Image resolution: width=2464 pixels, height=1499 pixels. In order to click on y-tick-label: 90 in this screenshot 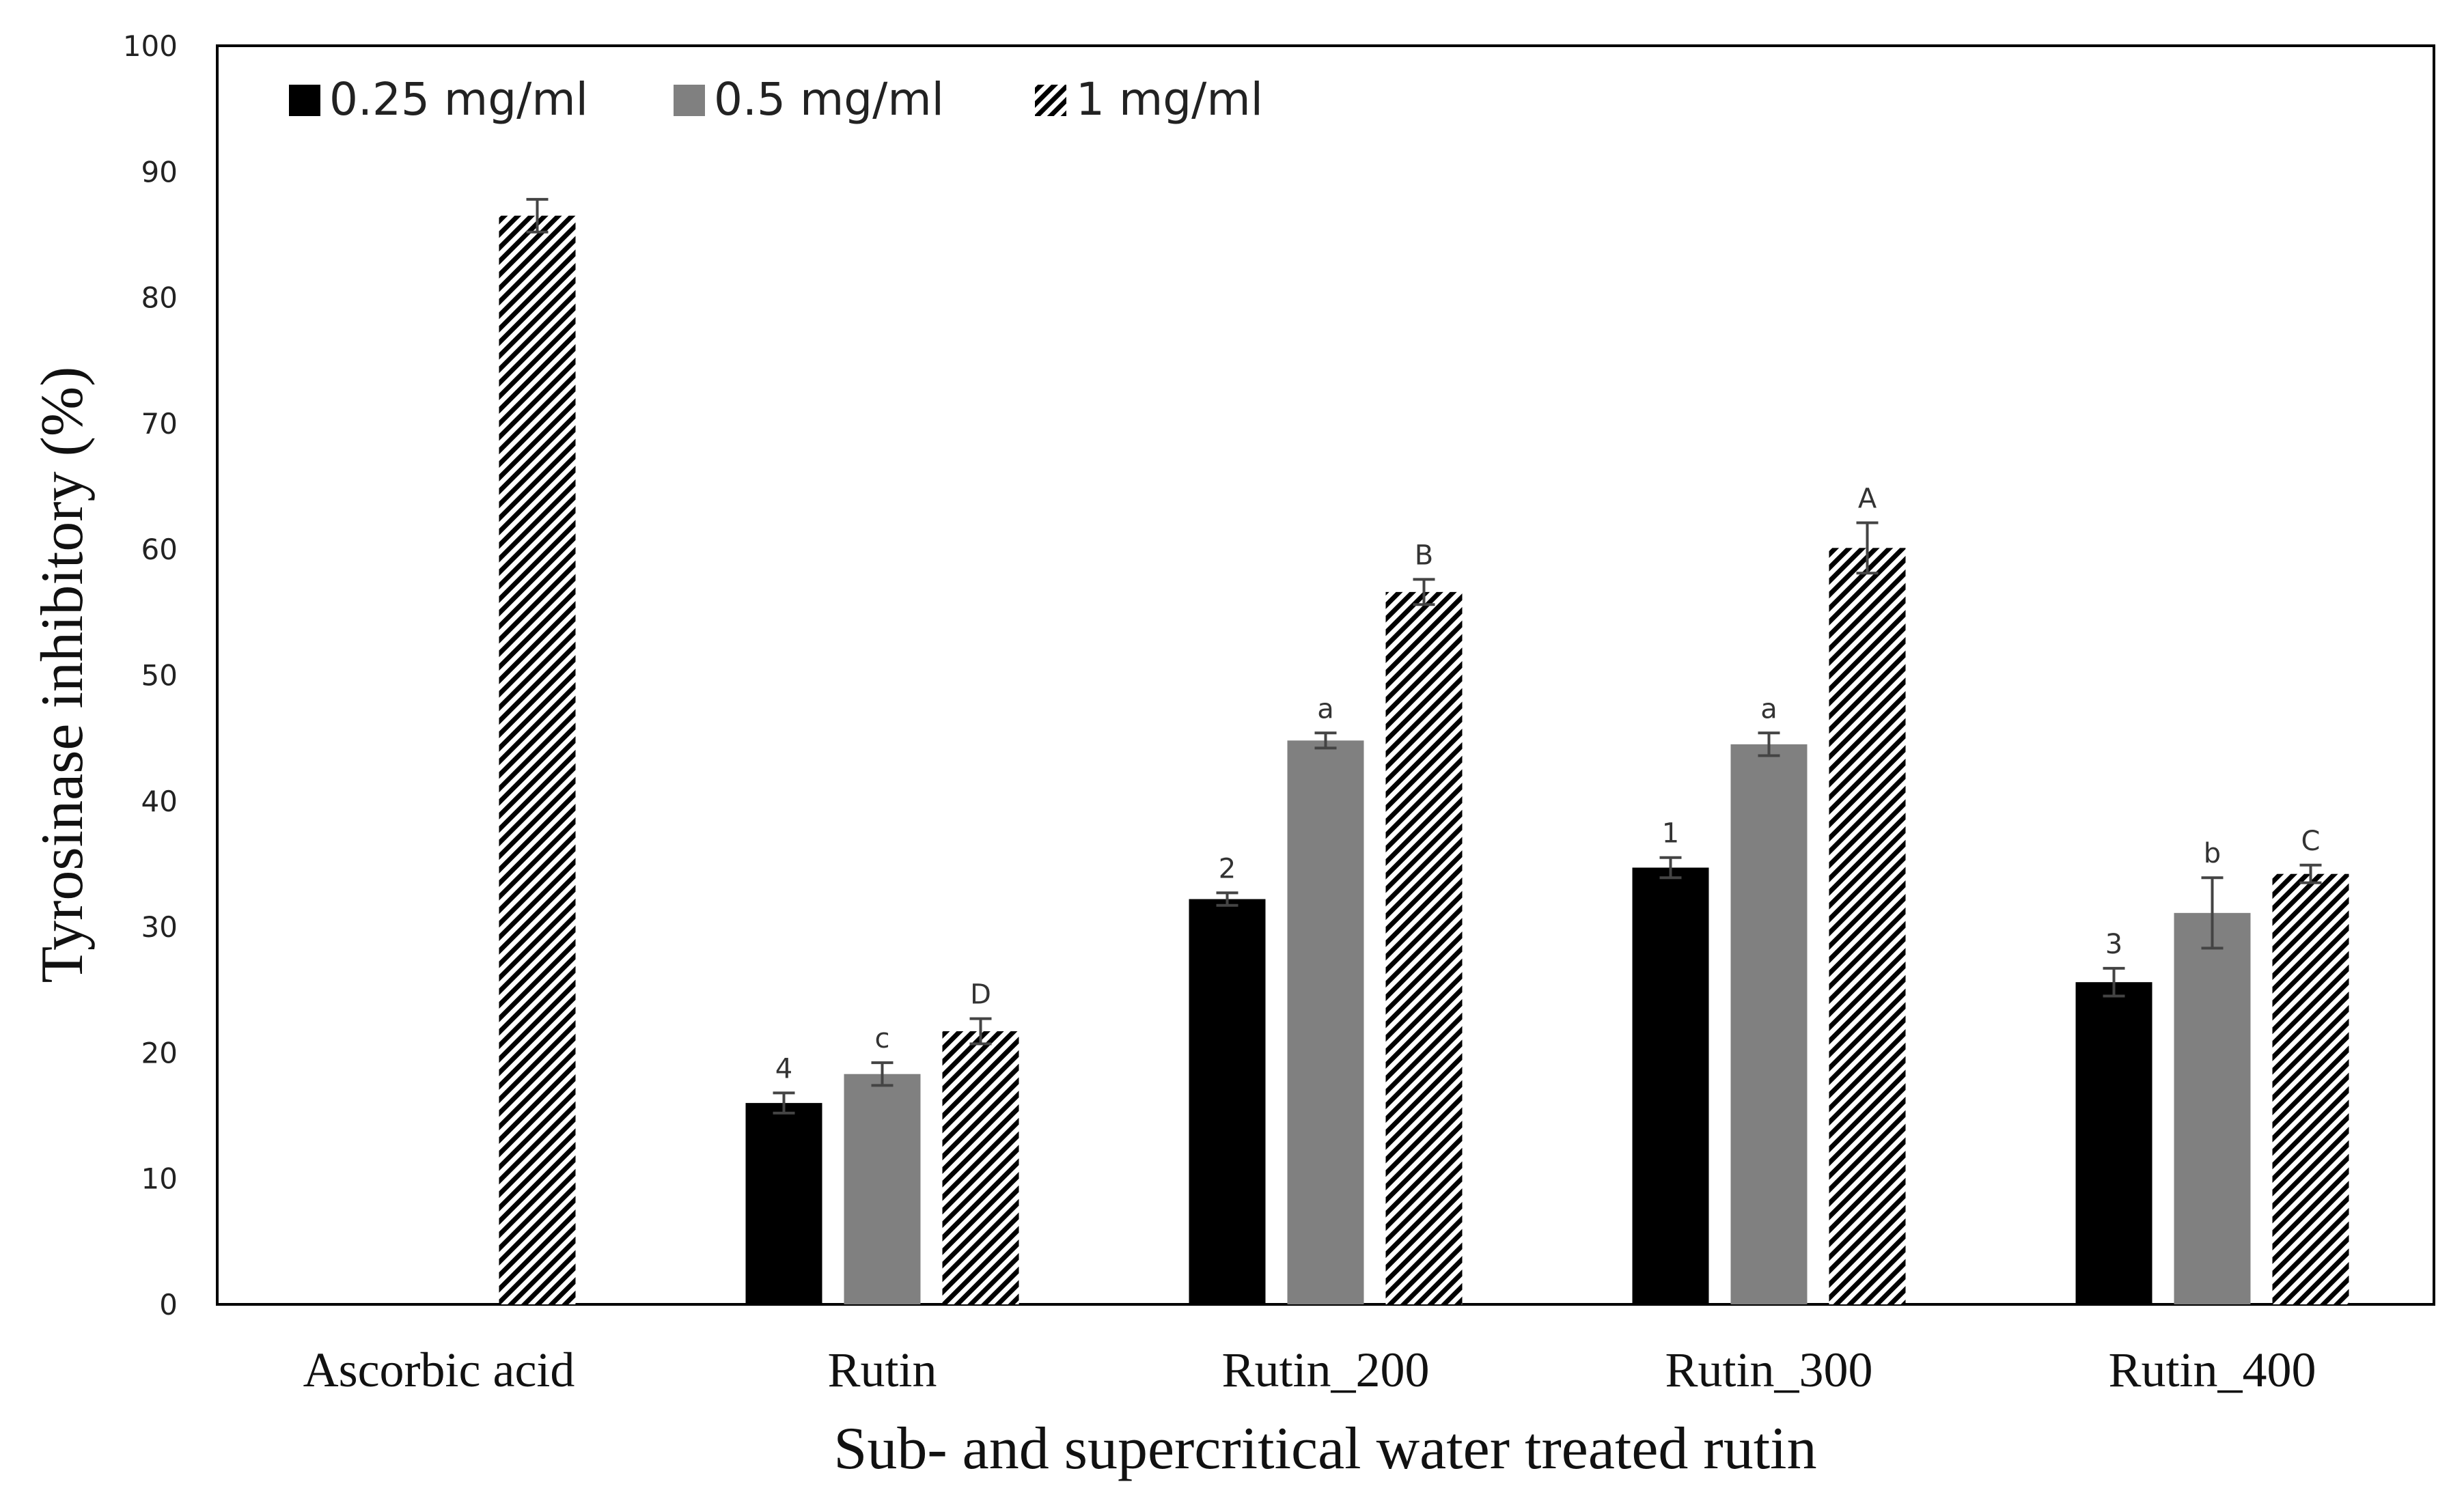, I will do `click(159, 171)`.